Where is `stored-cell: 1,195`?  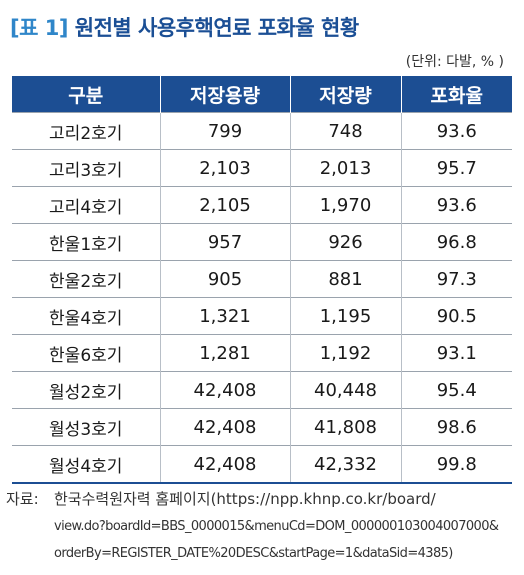
stored-cell: 1,195 is located at coordinates (345, 316).